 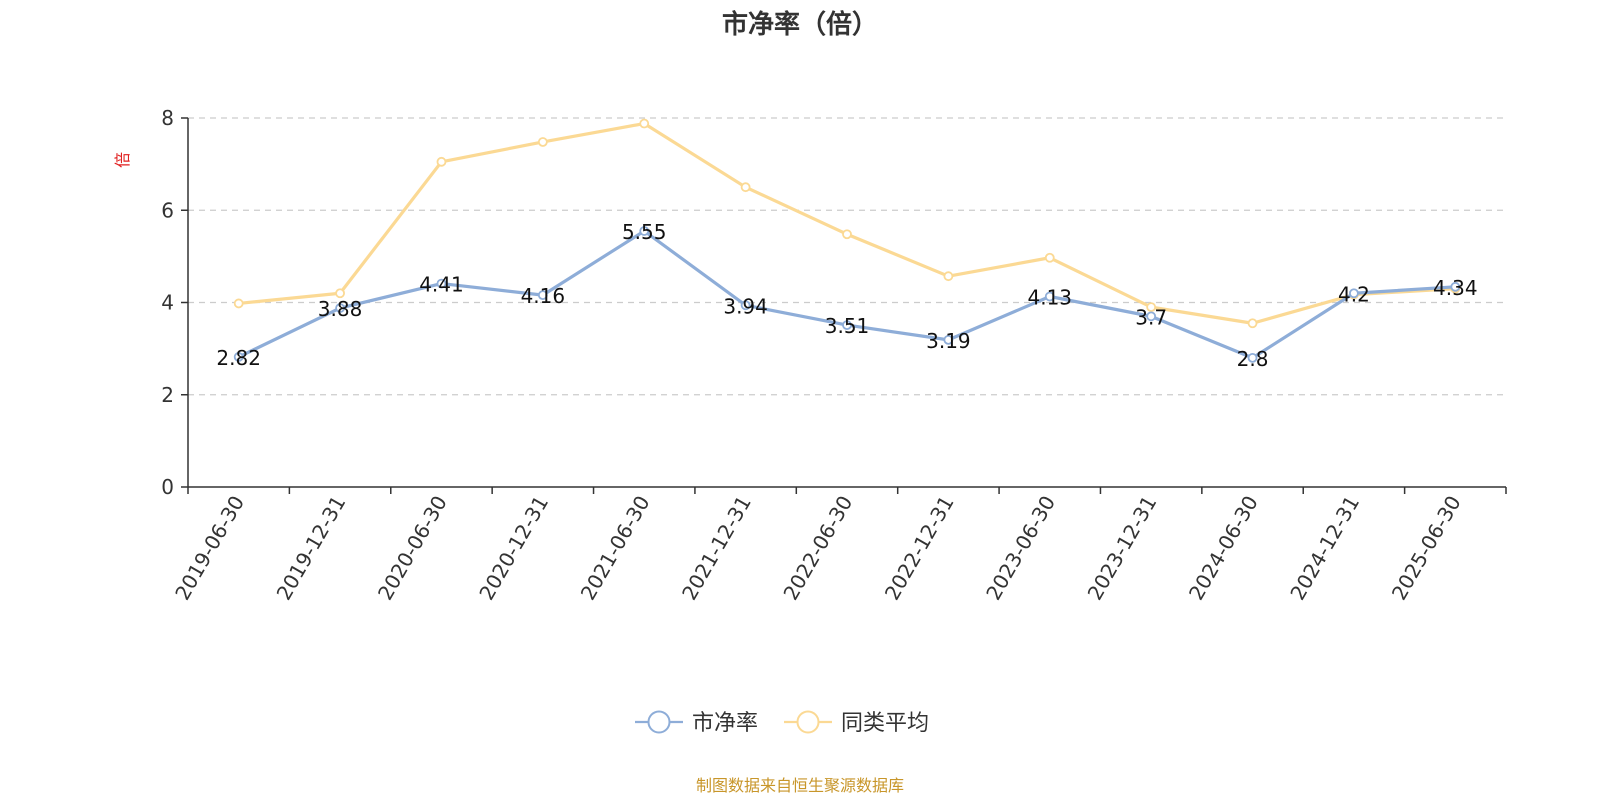 I want to click on x-tick-label: 2023-06-30, so click(x=1020, y=548).